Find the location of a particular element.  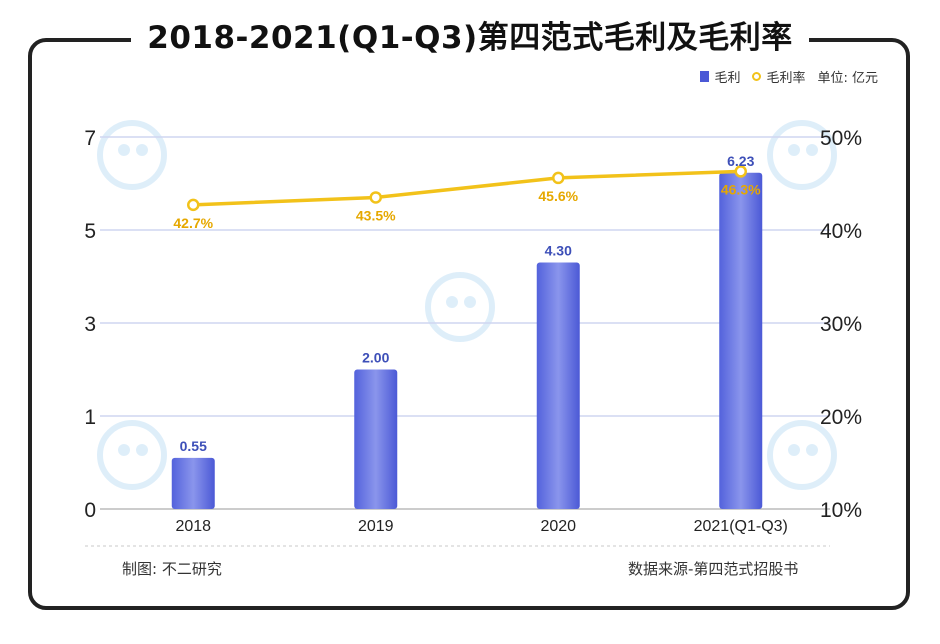

footer-source: 数据来源-第四范式招股书 is located at coordinates (713, 569).